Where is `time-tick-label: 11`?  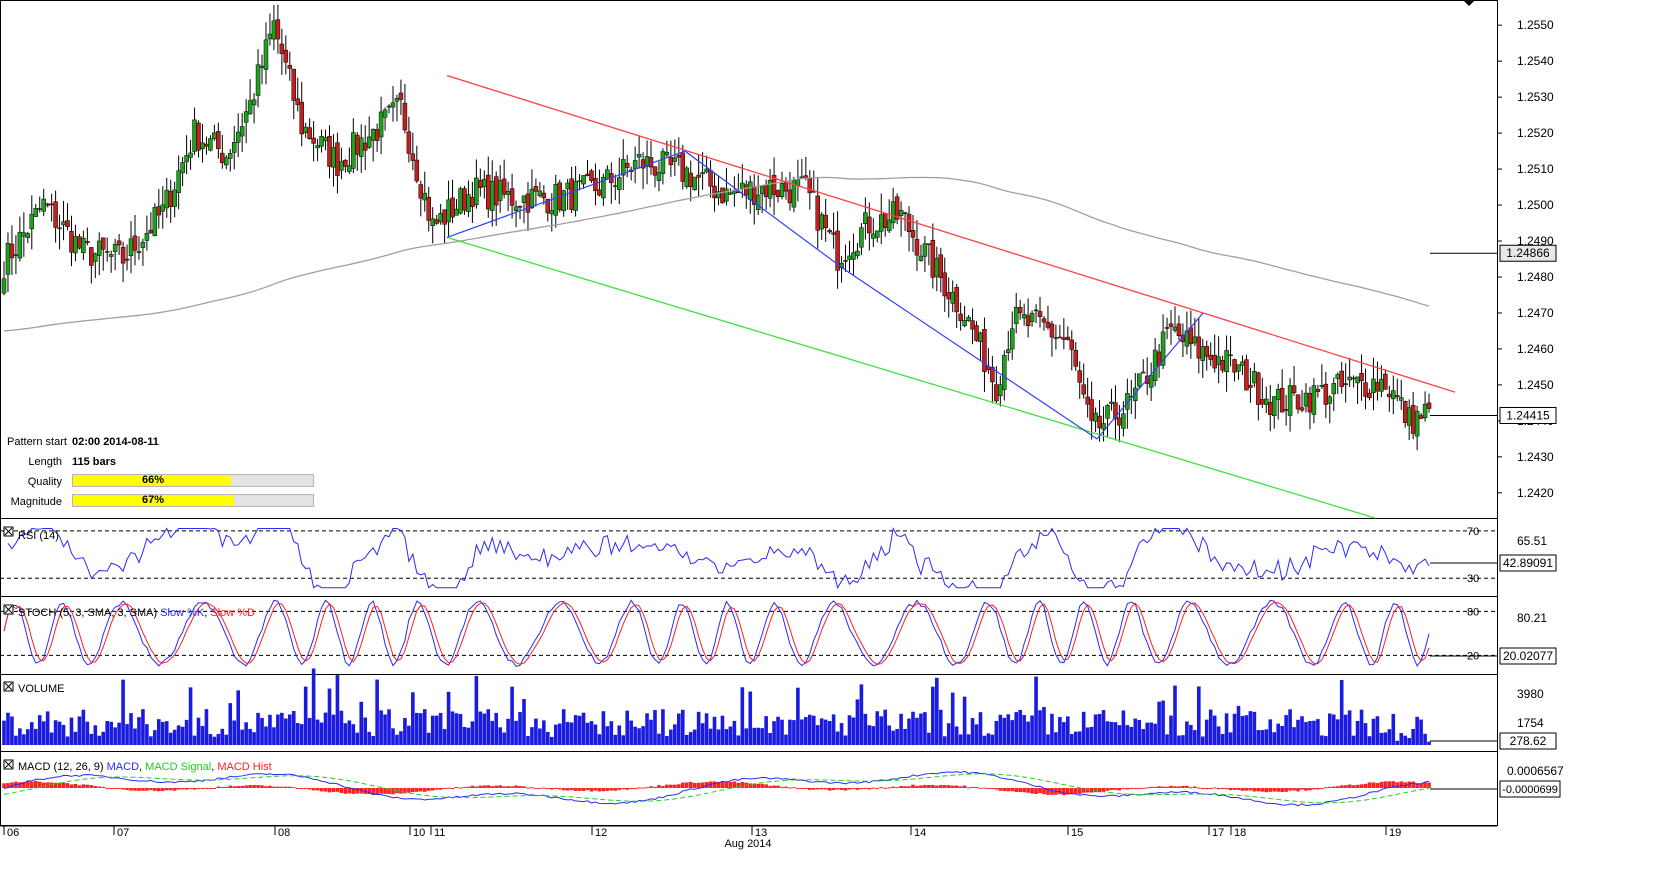
time-tick-label: 11 is located at coordinates (439, 833).